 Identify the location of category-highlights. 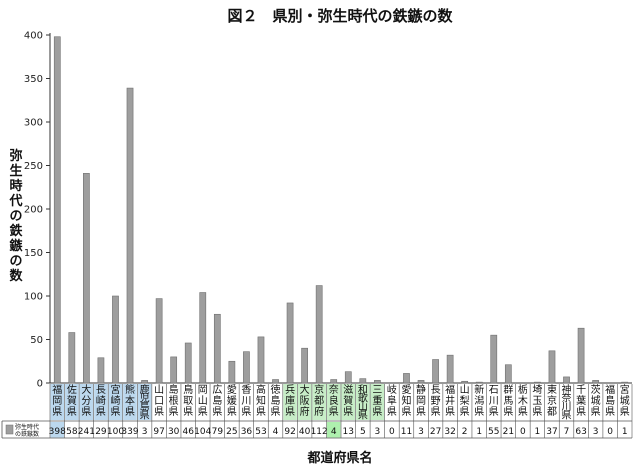
(217, 402).